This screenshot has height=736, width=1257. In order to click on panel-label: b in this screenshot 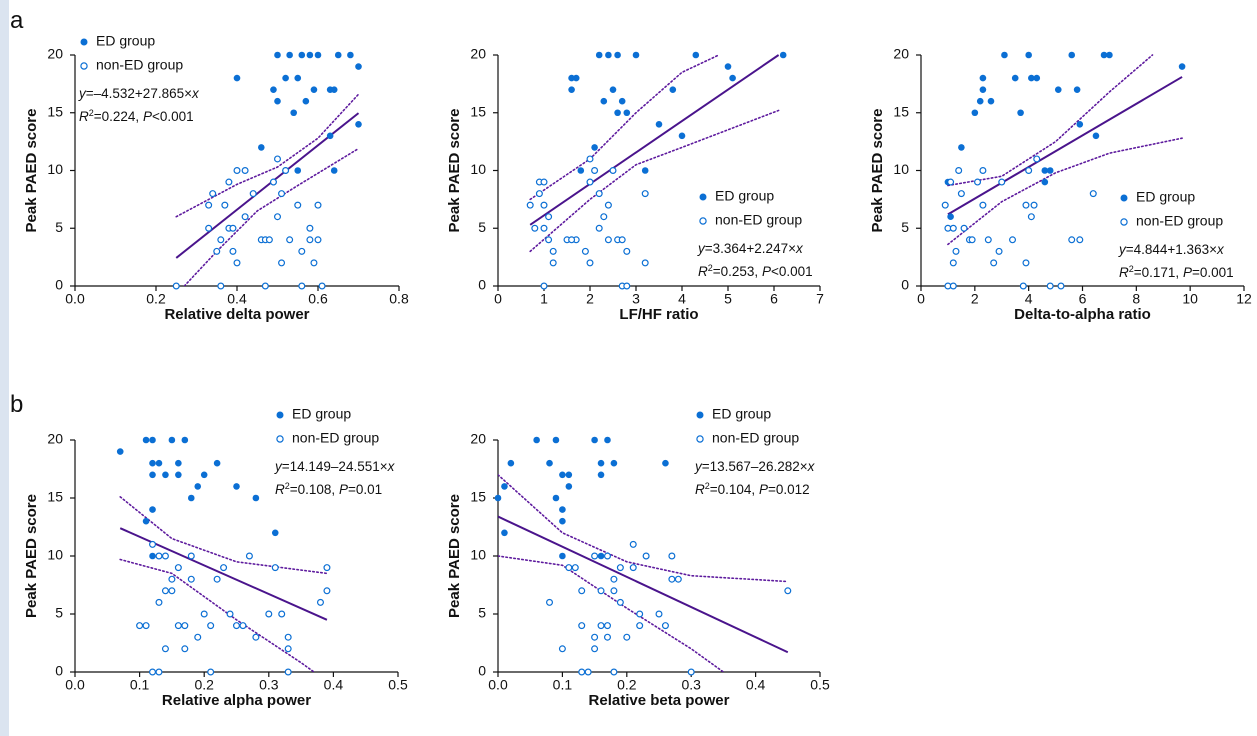, I will do `click(16, 404)`.